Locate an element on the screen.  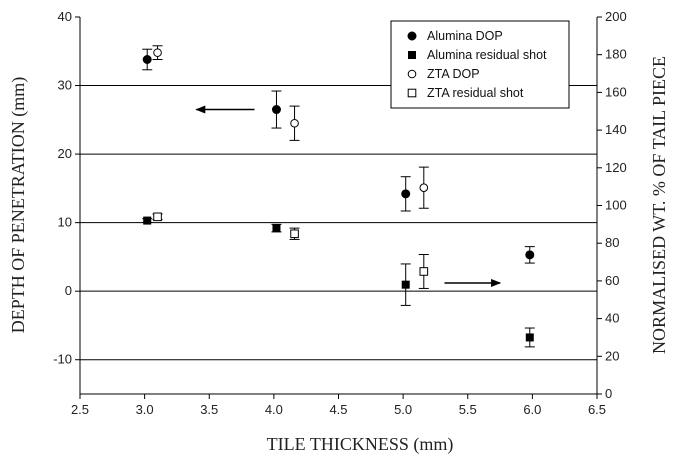
y2-tick-label: 0 is located at coordinates (608, 393).